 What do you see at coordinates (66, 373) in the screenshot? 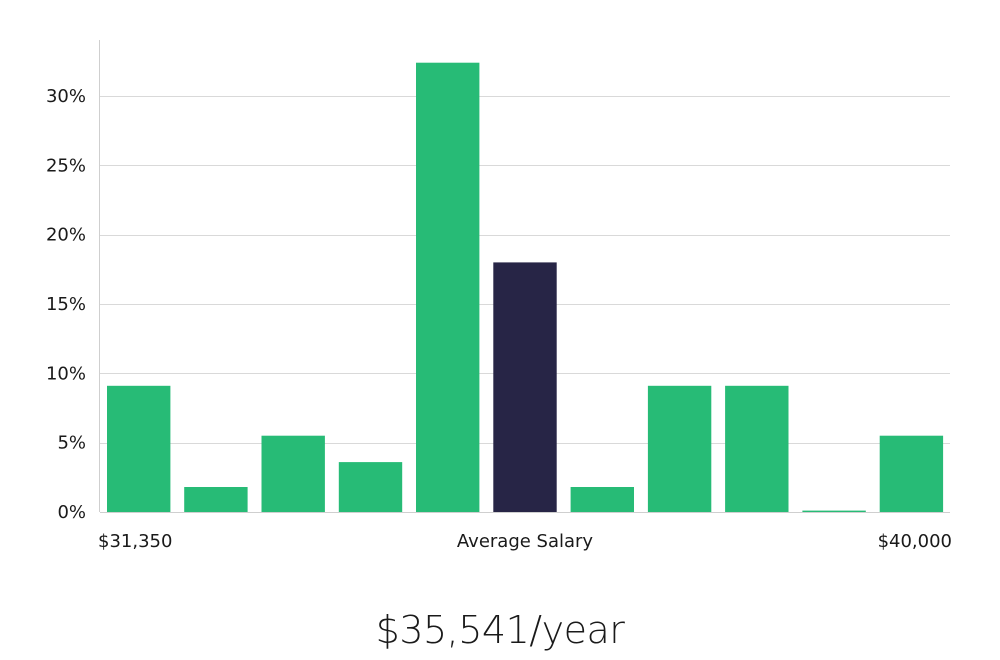
I see `y-tick-label: 10%` at bounding box center [66, 373].